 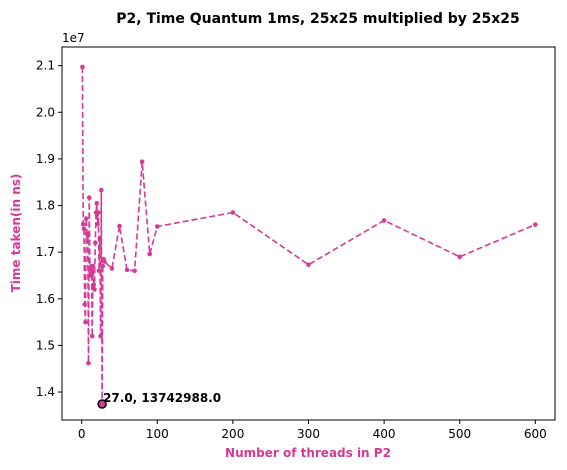 I want to click on x-tick-label: 100, so click(x=157, y=434).